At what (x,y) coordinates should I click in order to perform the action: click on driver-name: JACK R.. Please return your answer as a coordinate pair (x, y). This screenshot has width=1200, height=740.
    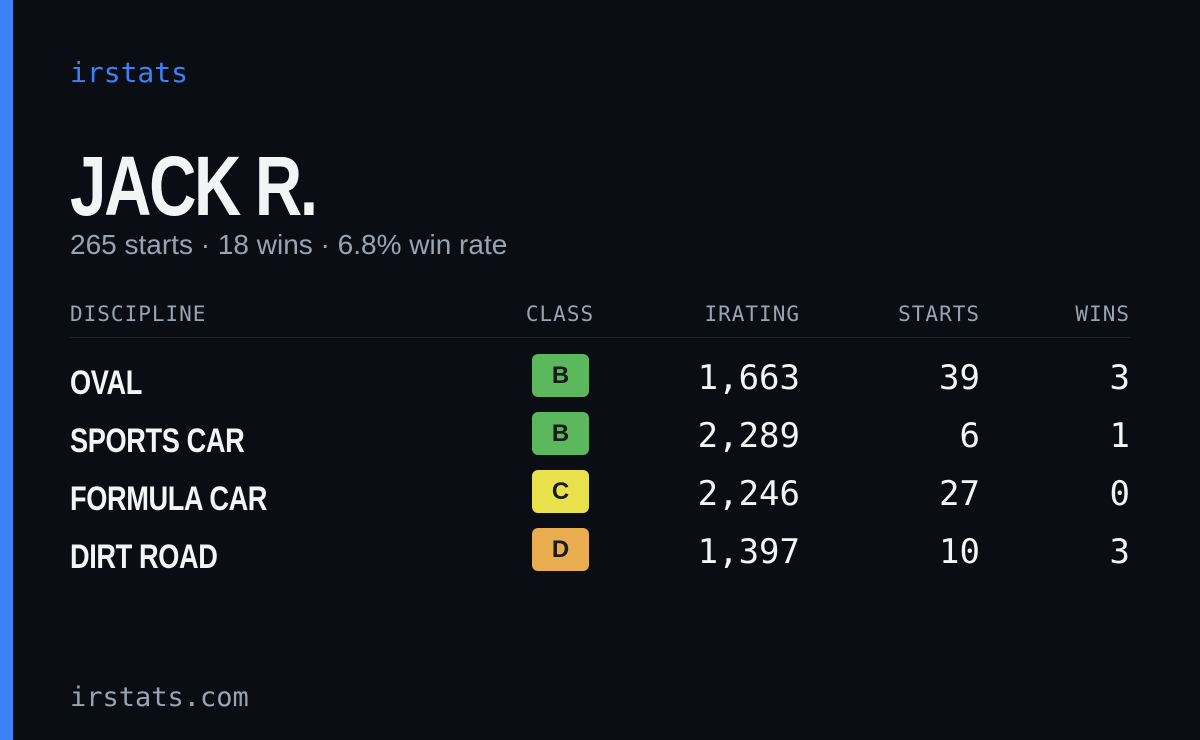
    Looking at the image, I should click on (194, 186).